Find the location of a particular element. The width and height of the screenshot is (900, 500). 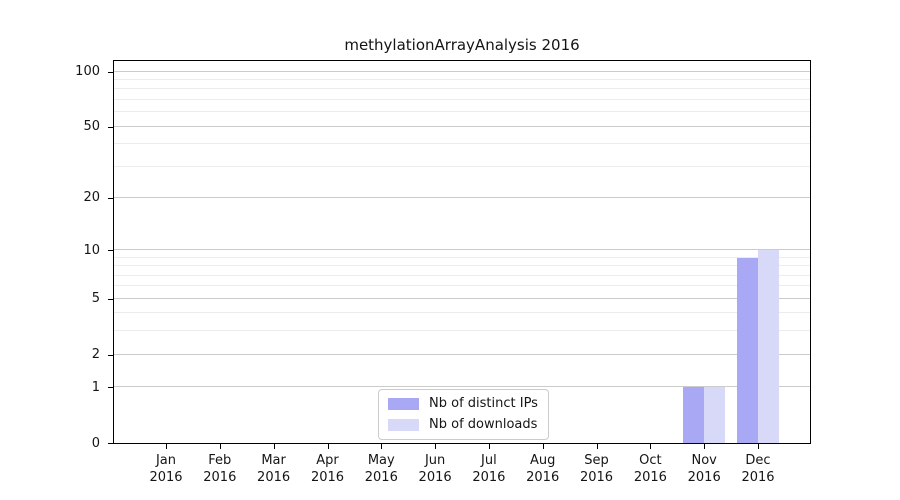

x-tick-label-sep: Sep 2016 is located at coordinates (597, 469).